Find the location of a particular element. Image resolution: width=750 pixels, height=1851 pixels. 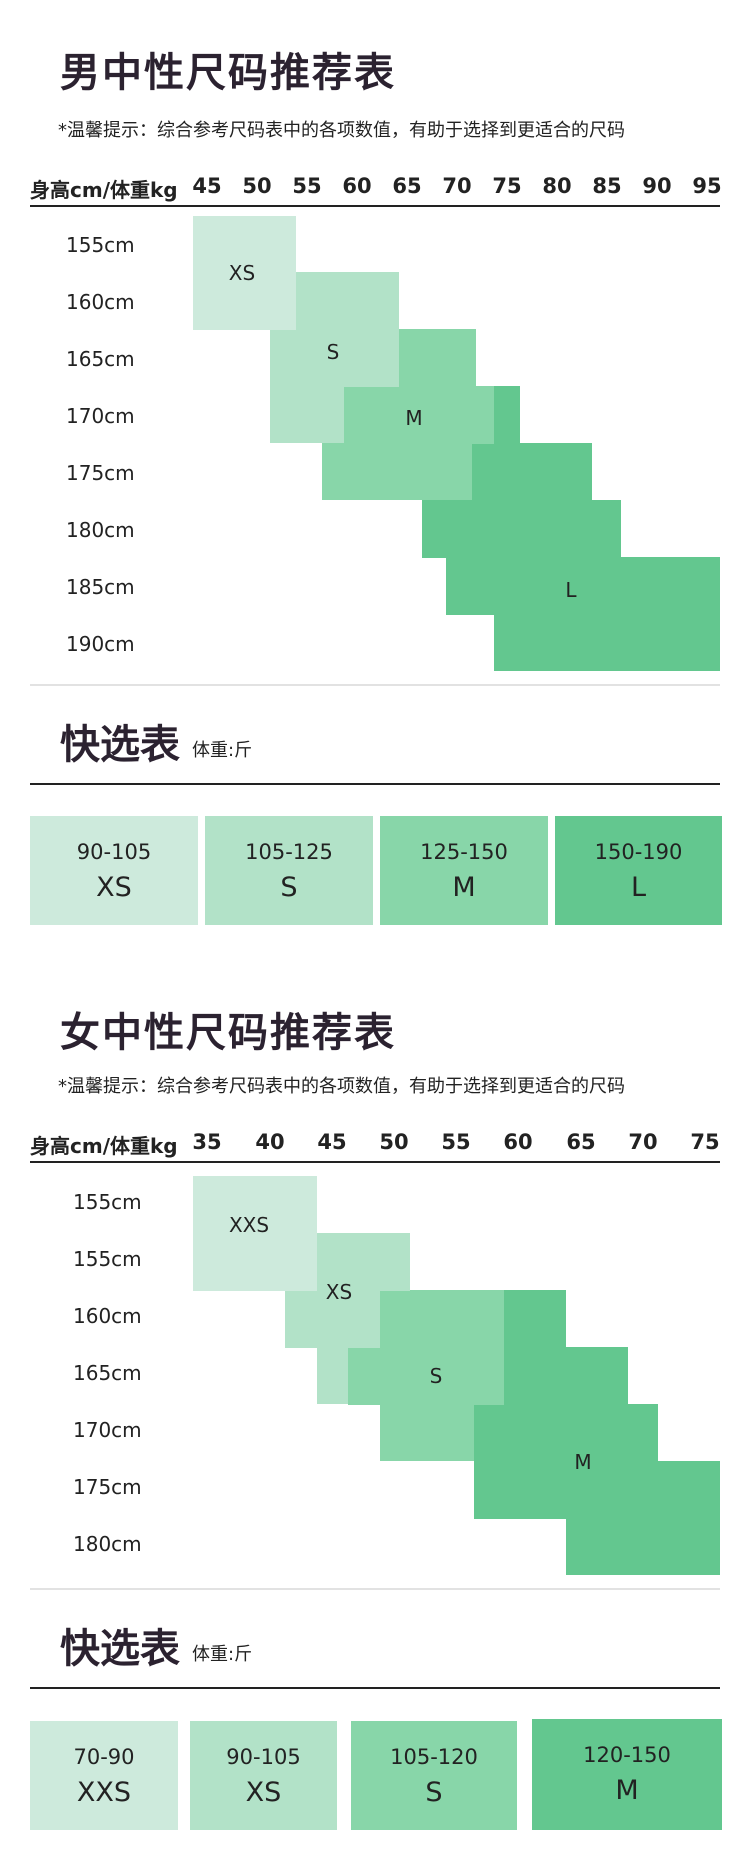

women-quick-card-xs: 90-105 XS is located at coordinates (263, 1775).